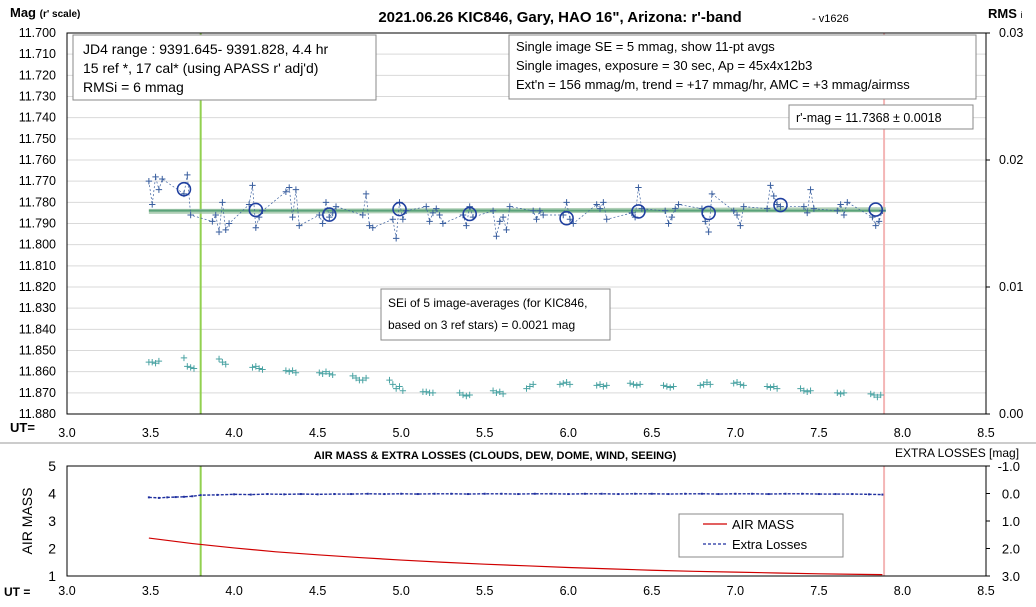  What do you see at coordinates (37, 393) in the screenshot?
I see `y-tick-label: 11.870` at bounding box center [37, 393].